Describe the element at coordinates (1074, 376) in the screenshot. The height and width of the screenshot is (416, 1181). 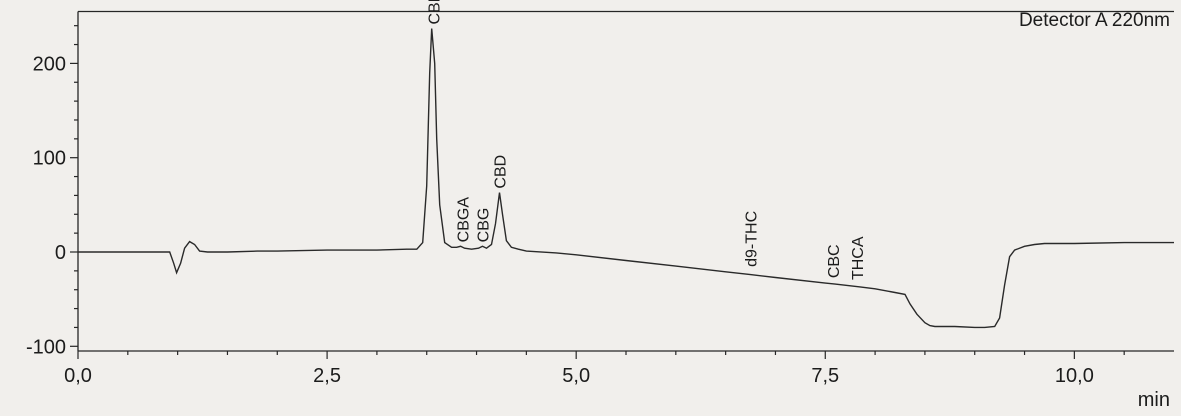
I see `x-tick-label: 10,0` at that location.